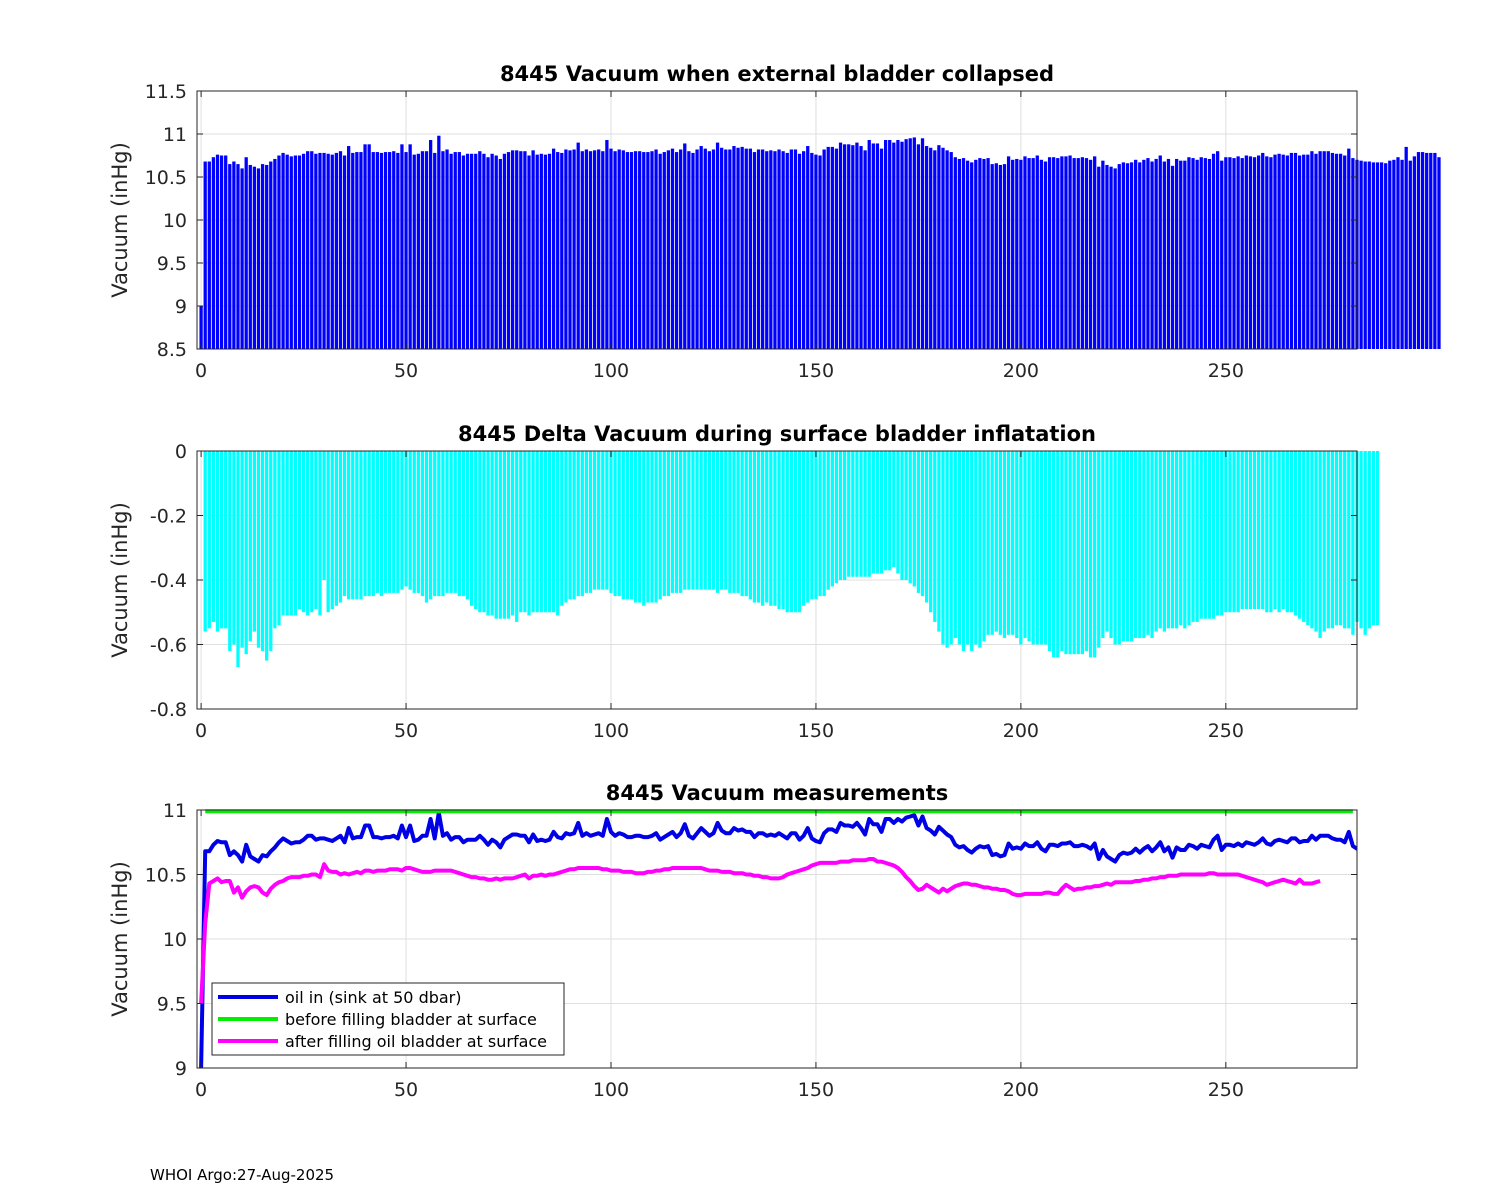 This screenshot has height=1200, width=1500. What do you see at coordinates (201, 1090) in the screenshot?
I see `x-tick-label: 0` at bounding box center [201, 1090].